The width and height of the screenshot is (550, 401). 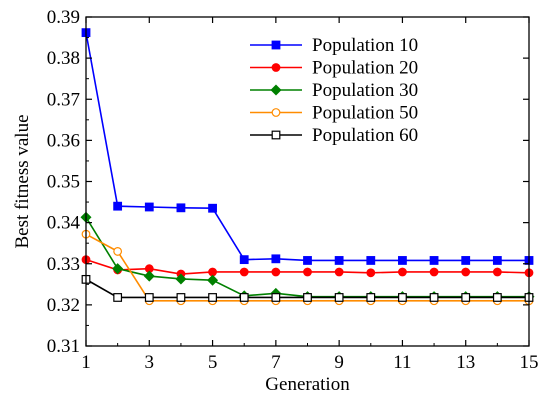 I want to click on legend-label: Population 10, so click(x=365, y=45).